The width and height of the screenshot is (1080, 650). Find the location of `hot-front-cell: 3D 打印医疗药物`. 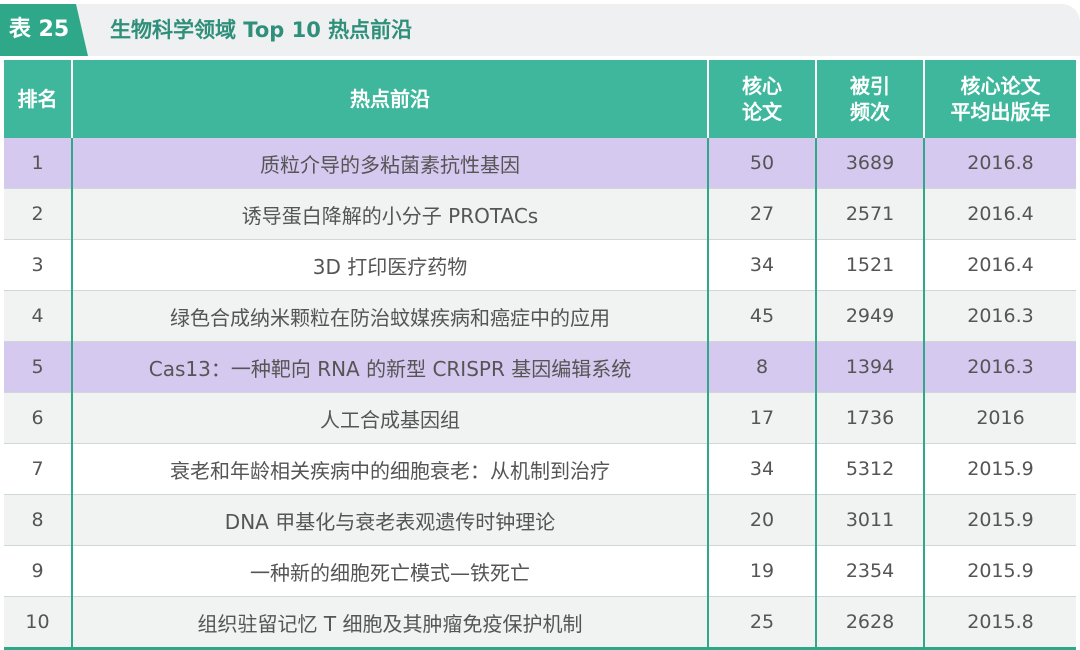

hot-front-cell: 3D 打印医疗药物 is located at coordinates (389, 265).